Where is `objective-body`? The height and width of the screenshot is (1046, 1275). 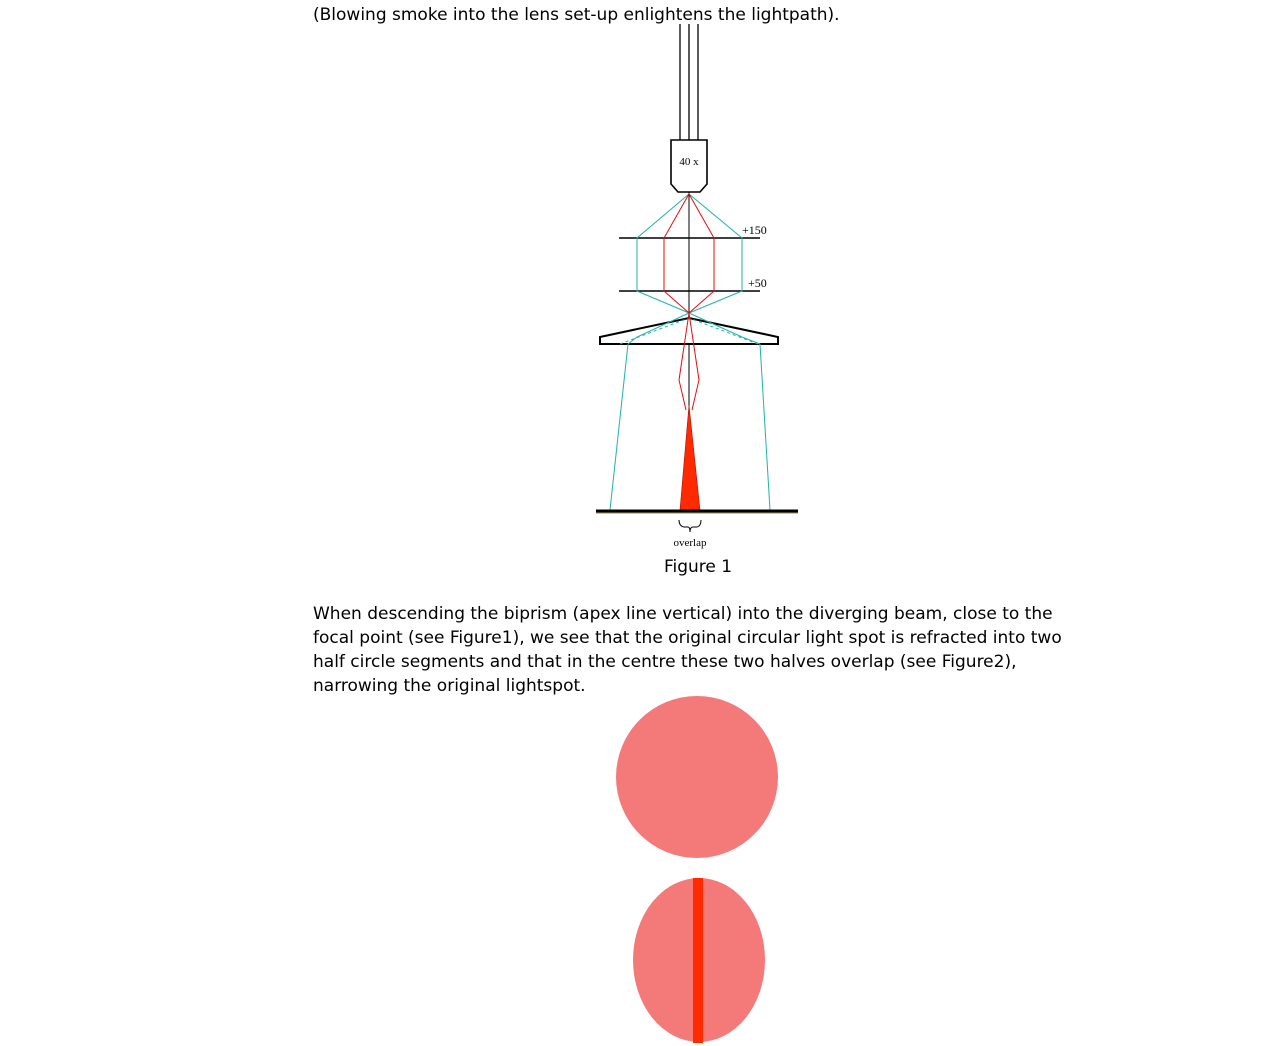 objective-body is located at coordinates (689, 166).